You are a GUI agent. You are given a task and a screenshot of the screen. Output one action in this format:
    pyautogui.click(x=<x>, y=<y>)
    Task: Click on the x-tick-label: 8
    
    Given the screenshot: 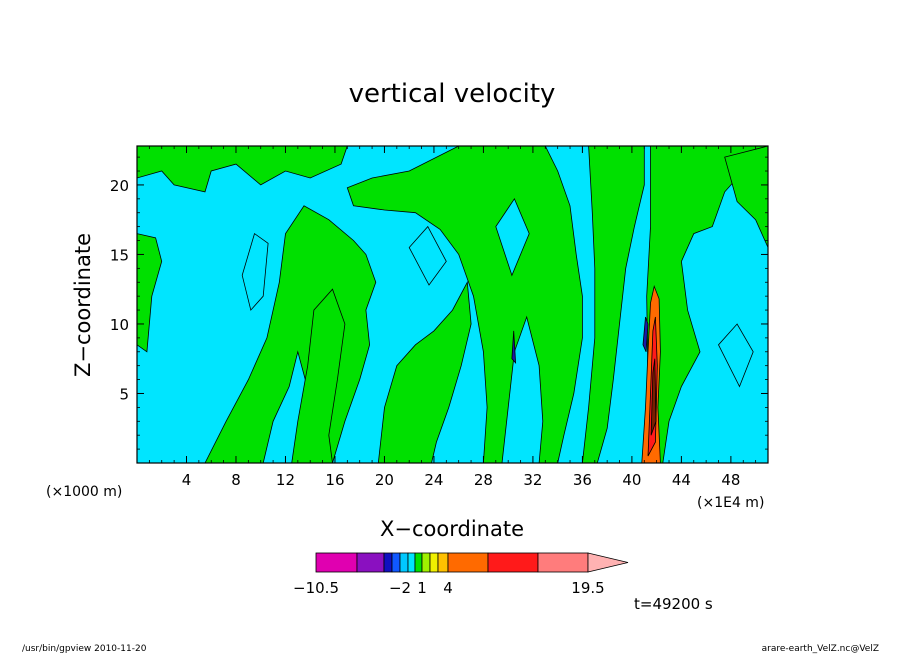 What is the action you would take?
    pyautogui.click(x=236, y=480)
    